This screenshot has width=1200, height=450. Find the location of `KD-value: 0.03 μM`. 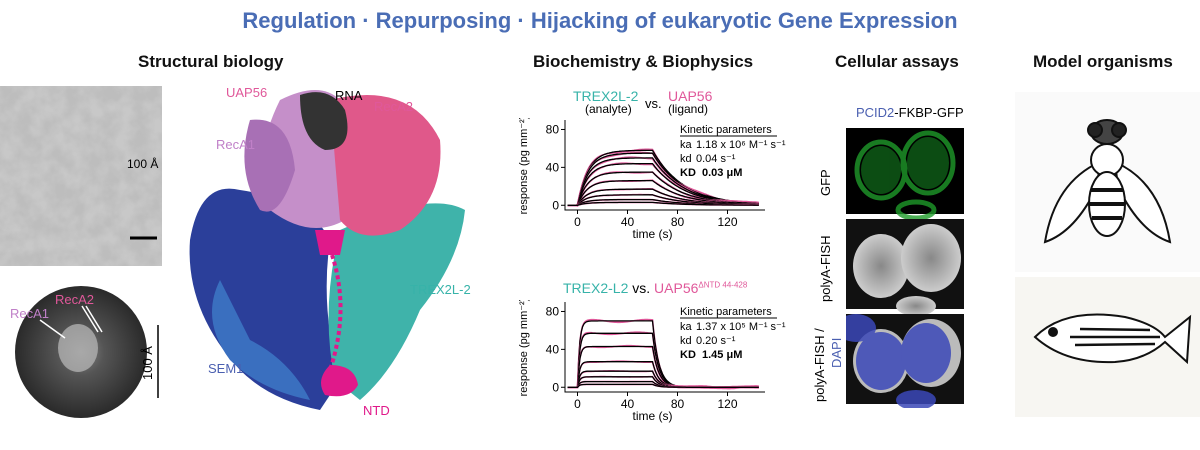

KD-value: 0.03 μM is located at coordinates (722, 173).